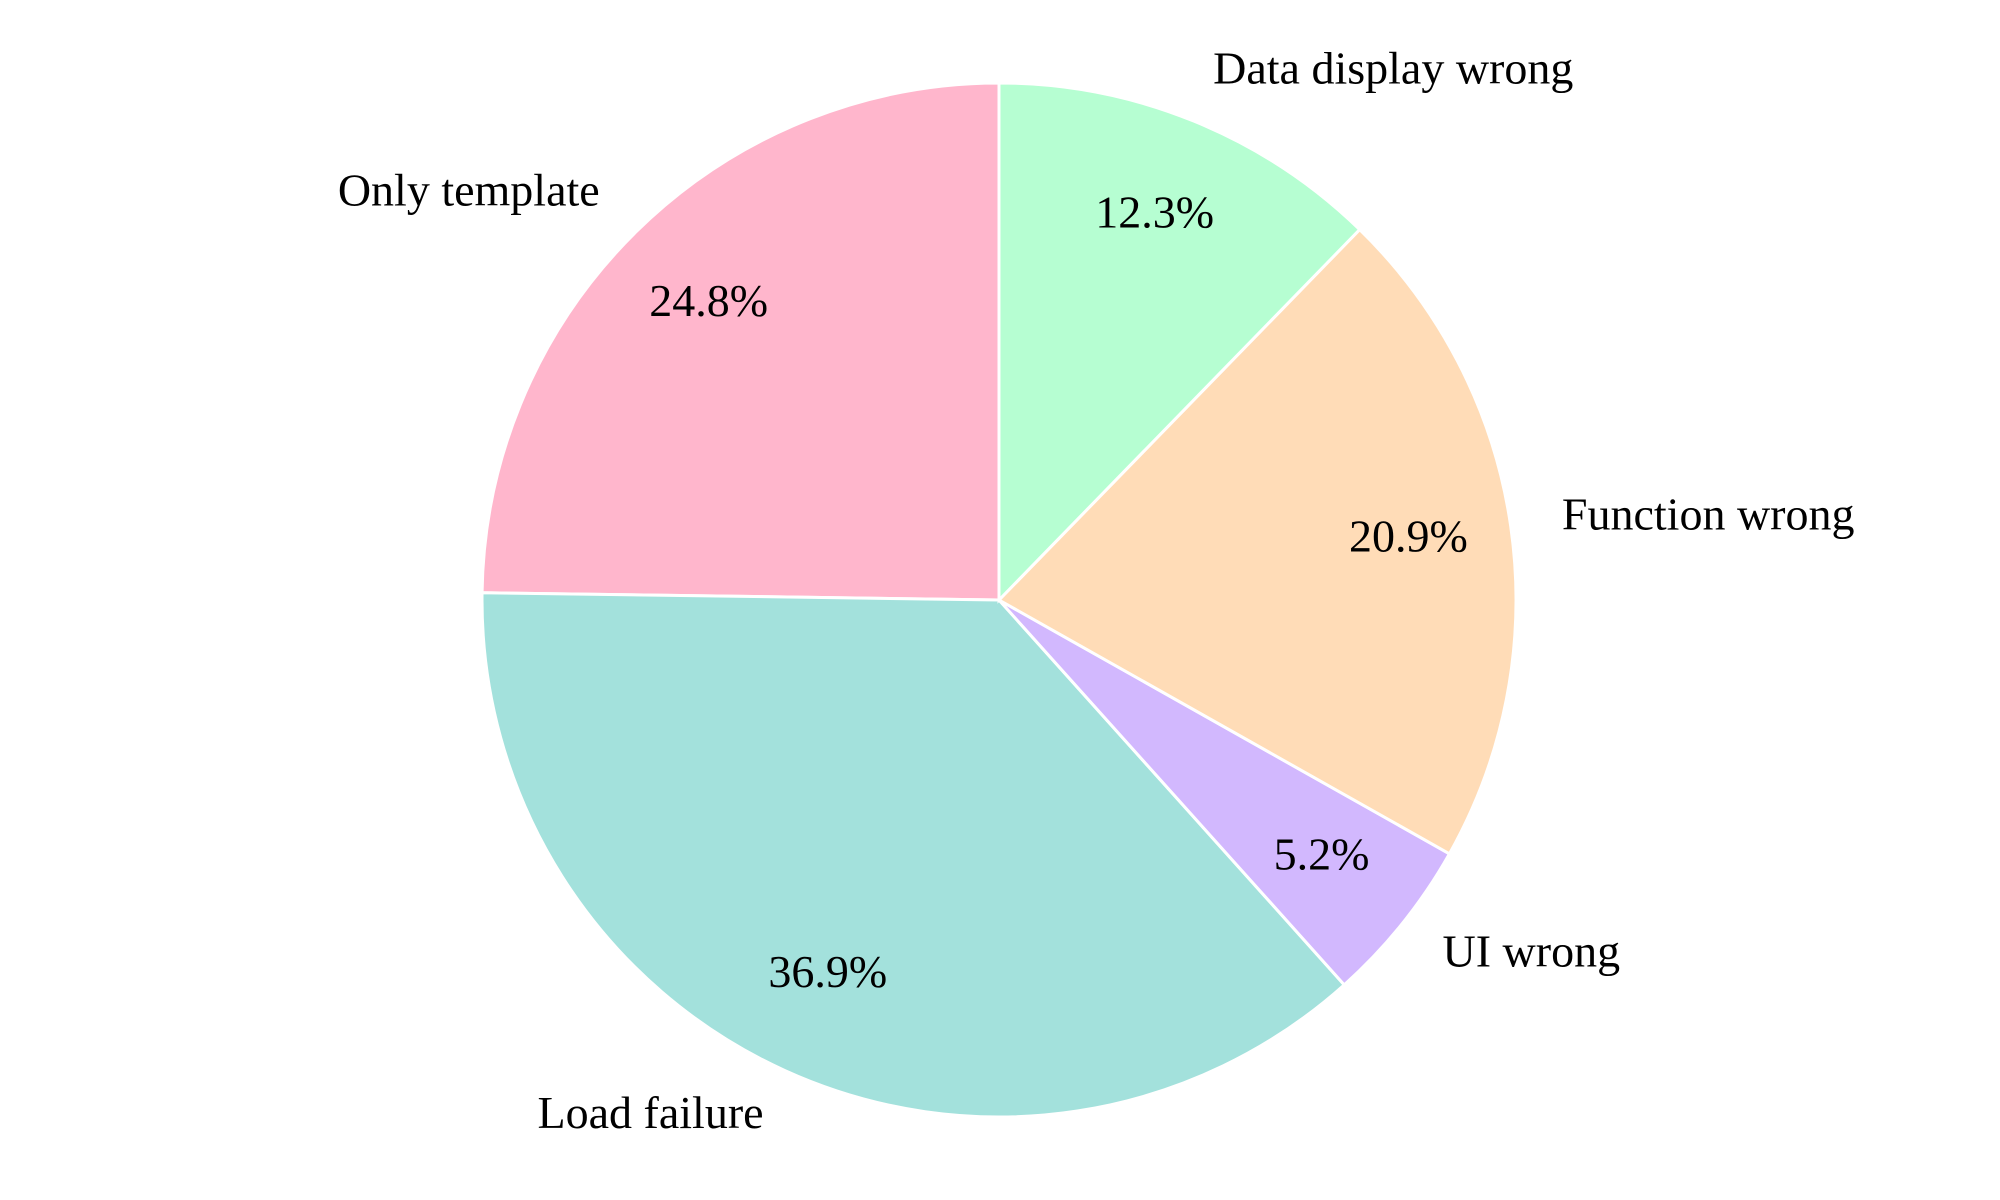 The width and height of the screenshot is (2000, 1200). What do you see at coordinates (469, 190) in the screenshot?
I see `slice-label: Only template` at bounding box center [469, 190].